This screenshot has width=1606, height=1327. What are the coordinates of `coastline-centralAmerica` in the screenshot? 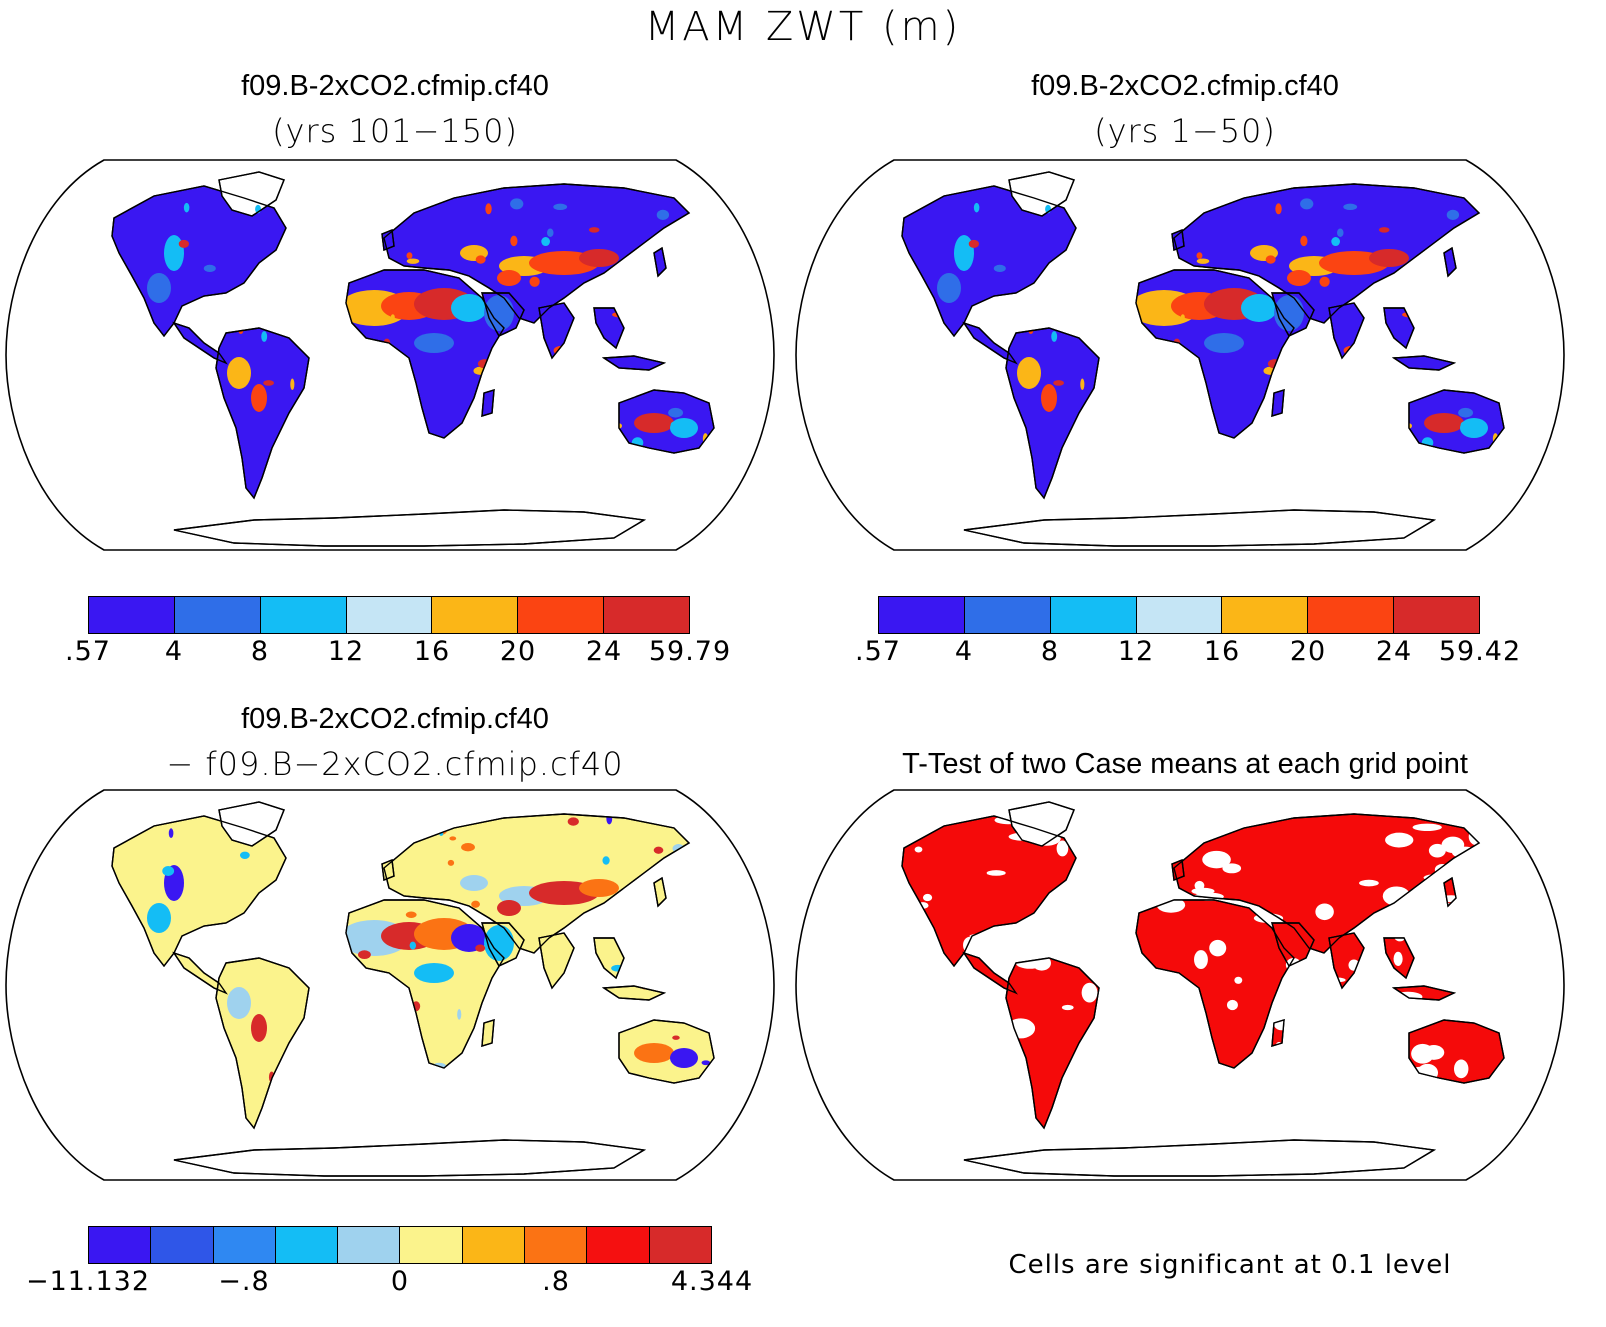 It's located at (990, 343).